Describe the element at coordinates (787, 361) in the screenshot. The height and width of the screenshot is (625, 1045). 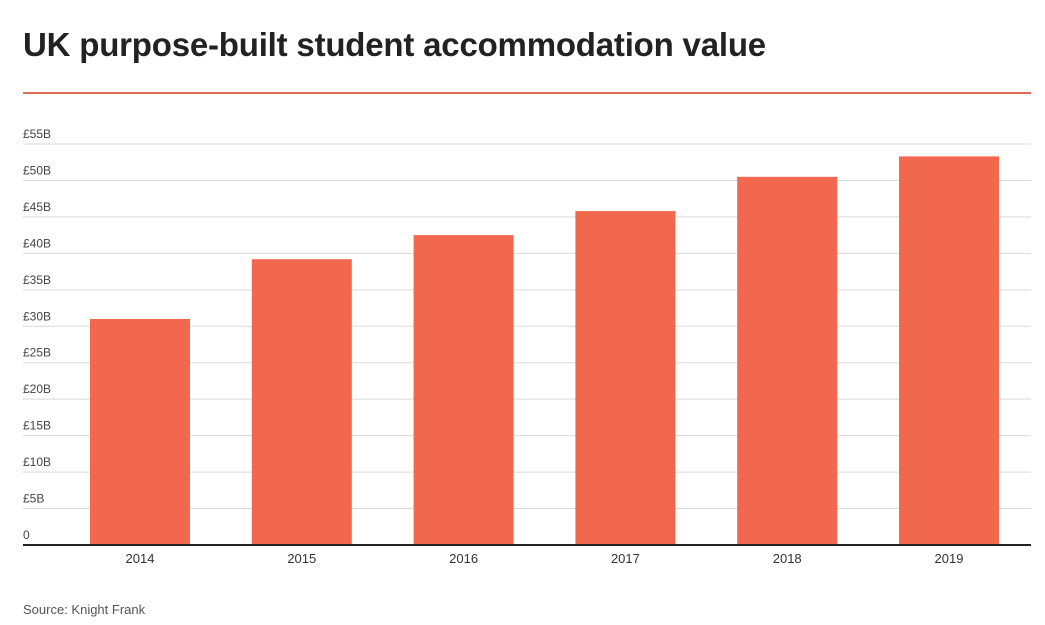
I see `bar-2018` at that location.